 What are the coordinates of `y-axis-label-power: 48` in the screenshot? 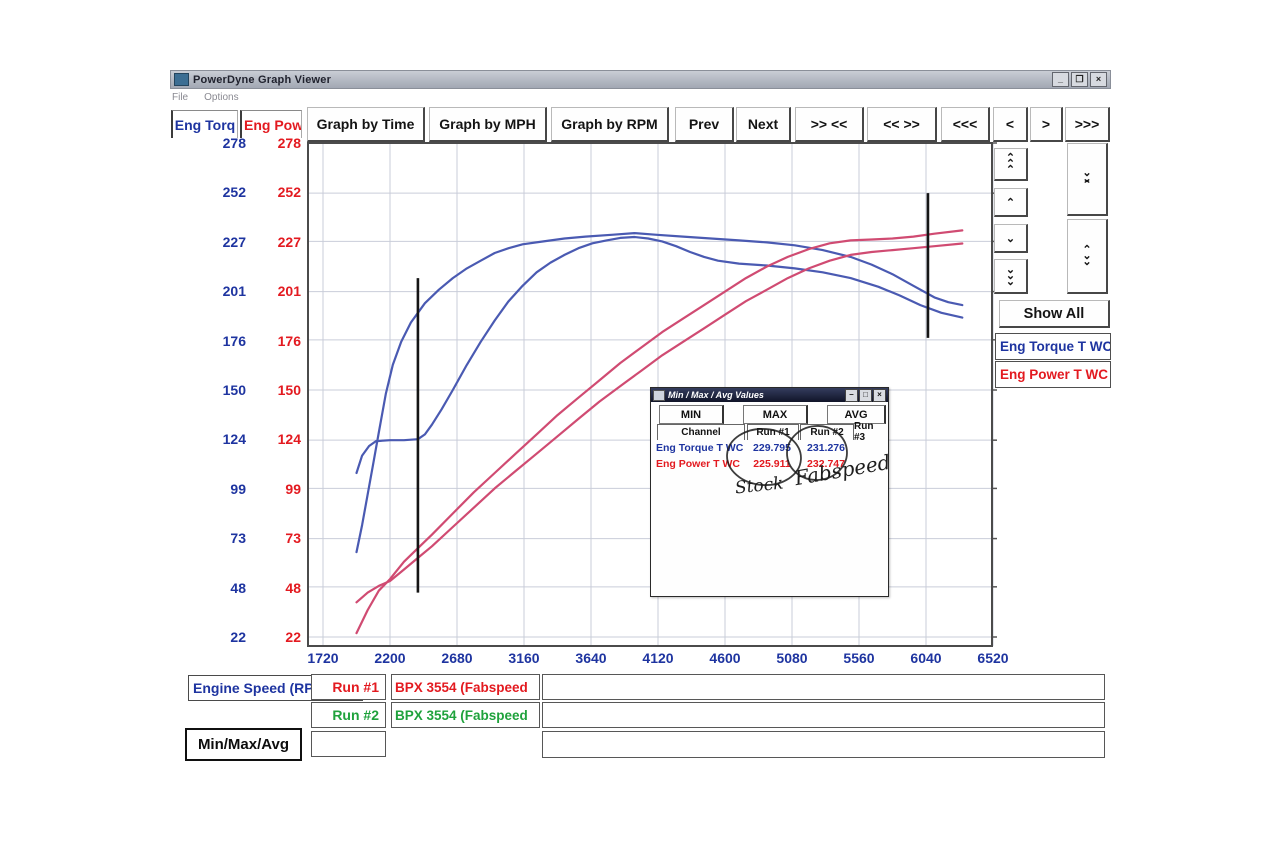 It's located at (293, 587).